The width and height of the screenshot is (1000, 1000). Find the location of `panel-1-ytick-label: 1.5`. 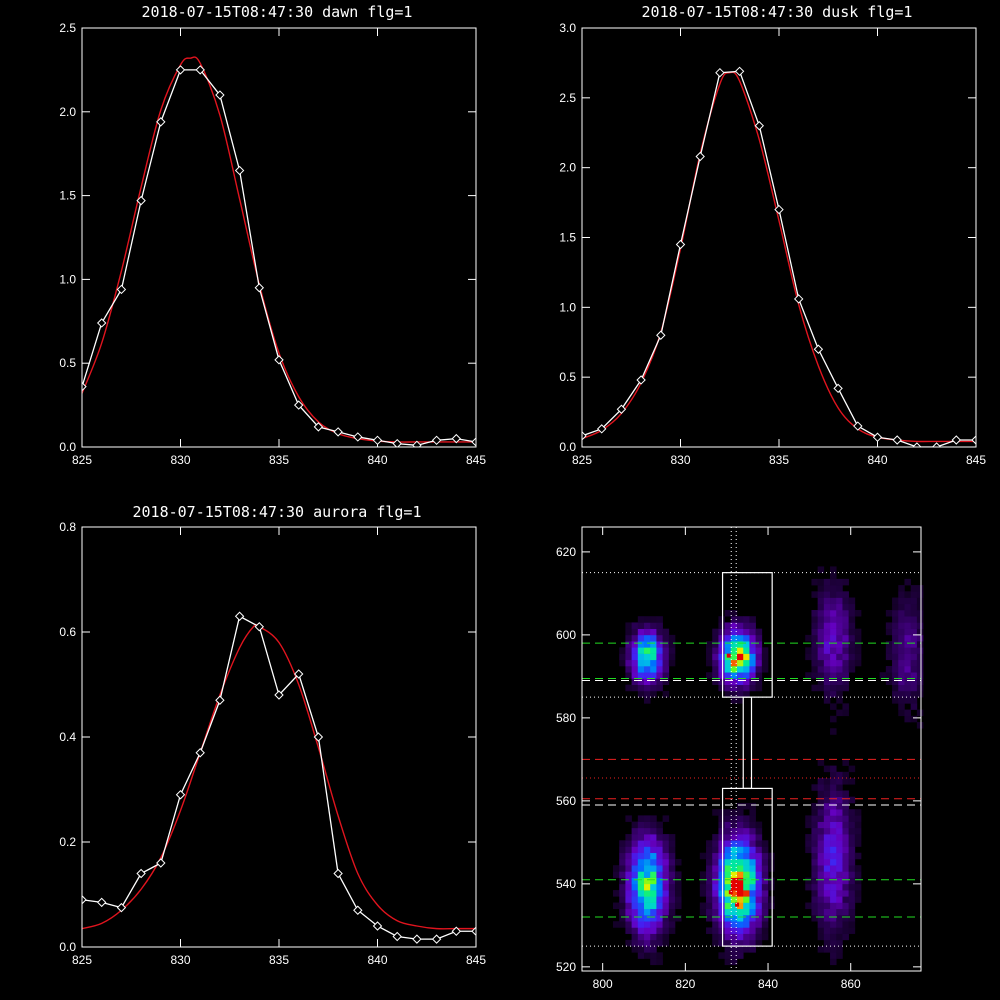

panel-1-ytick-label: 1.5 is located at coordinates (567, 238).